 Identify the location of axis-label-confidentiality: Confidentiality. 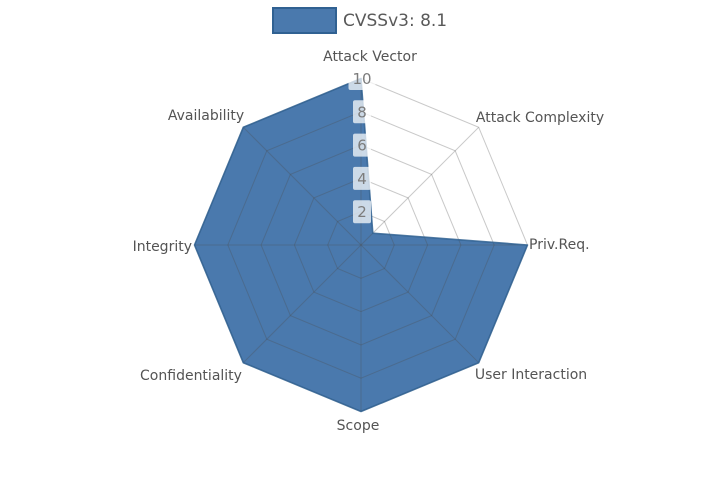
(191, 376).